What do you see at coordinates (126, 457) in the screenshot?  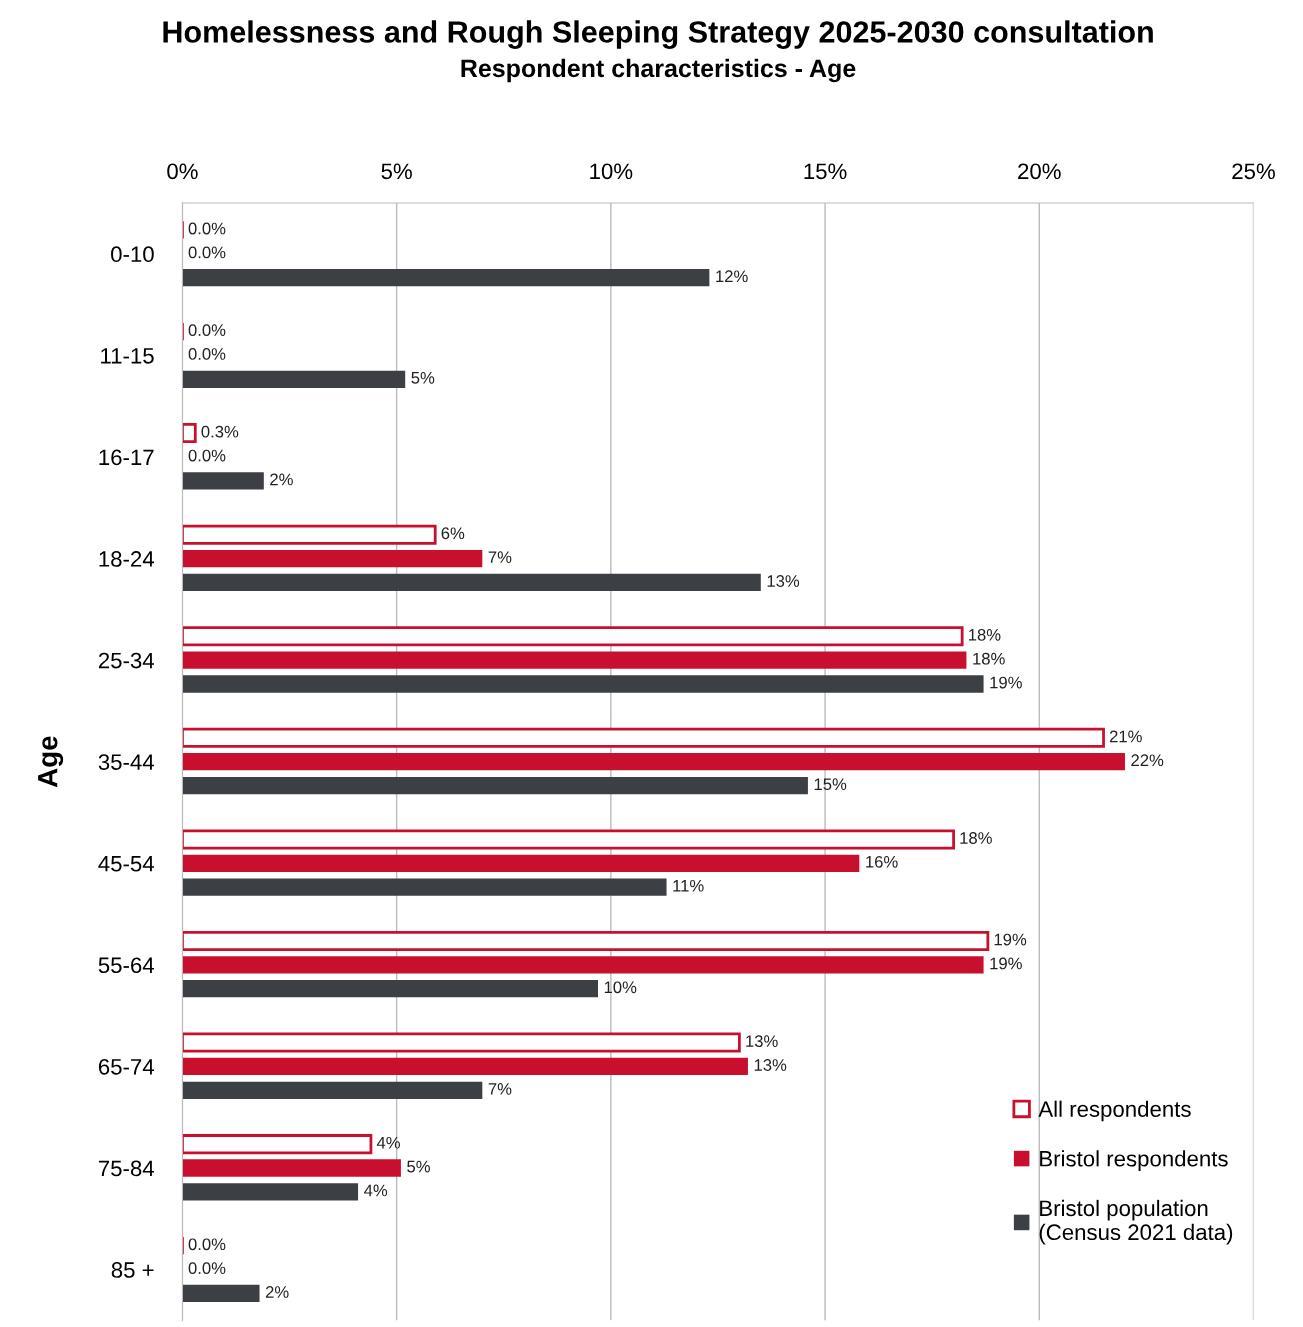 I see `y-tick-label: 16-17` at bounding box center [126, 457].